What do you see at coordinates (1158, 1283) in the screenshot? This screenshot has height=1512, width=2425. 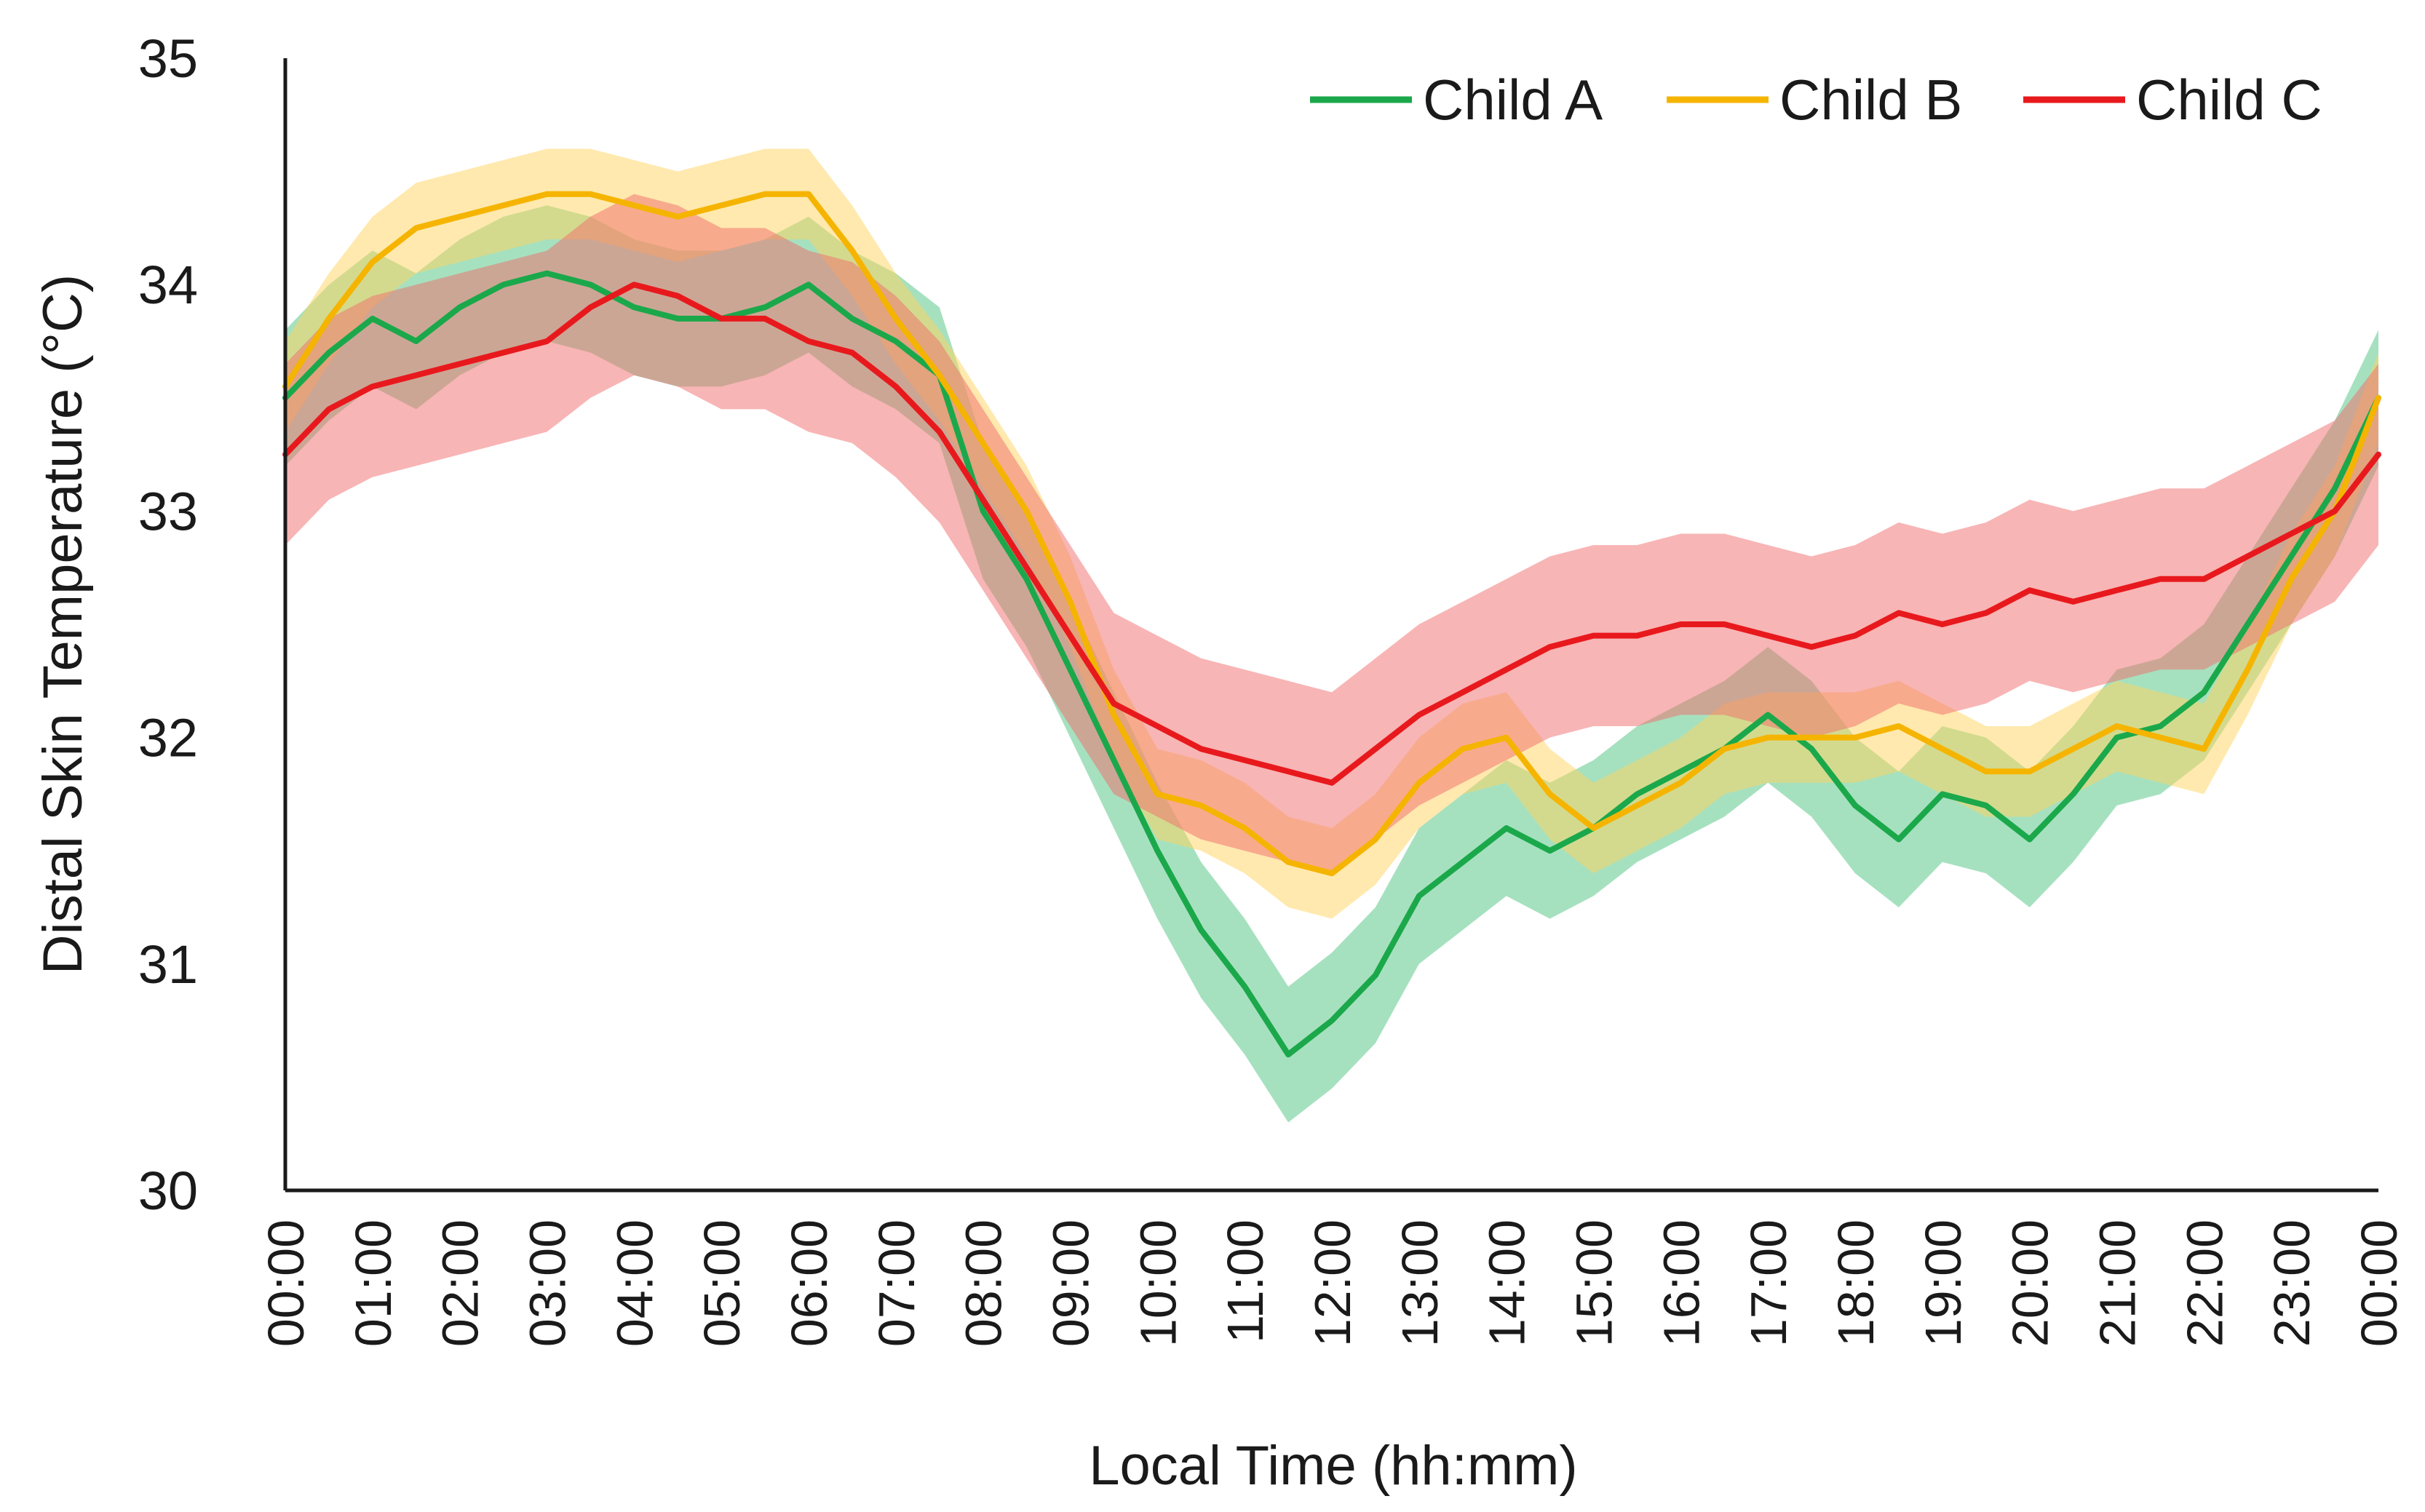 I see `x-tick-label: 10:00` at bounding box center [1158, 1283].